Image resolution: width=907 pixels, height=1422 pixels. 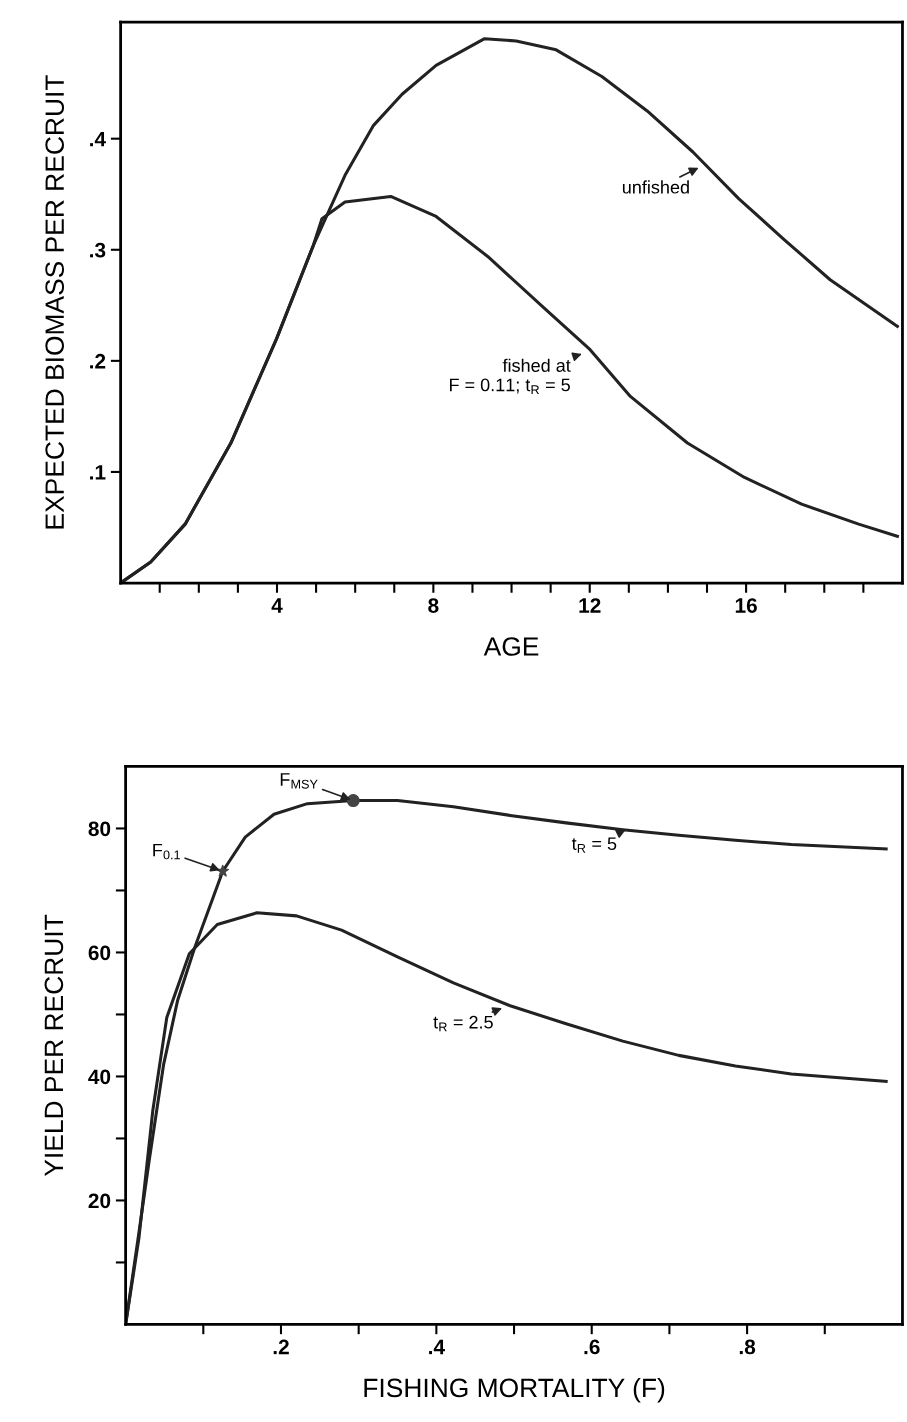 What do you see at coordinates (594, 845) in the screenshot?
I see `annotation: t$_{R}$ = 5` at bounding box center [594, 845].